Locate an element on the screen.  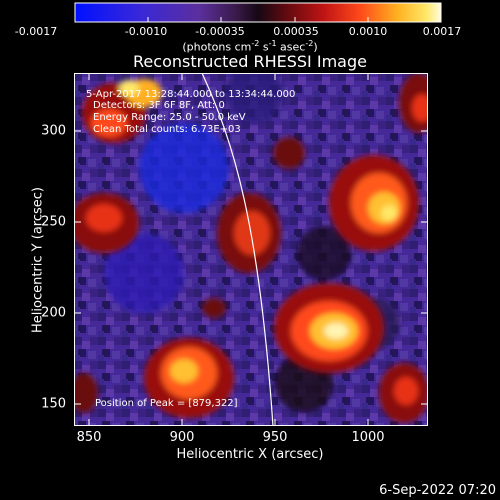
x-tick-label: 1000 is located at coordinates (368, 437).